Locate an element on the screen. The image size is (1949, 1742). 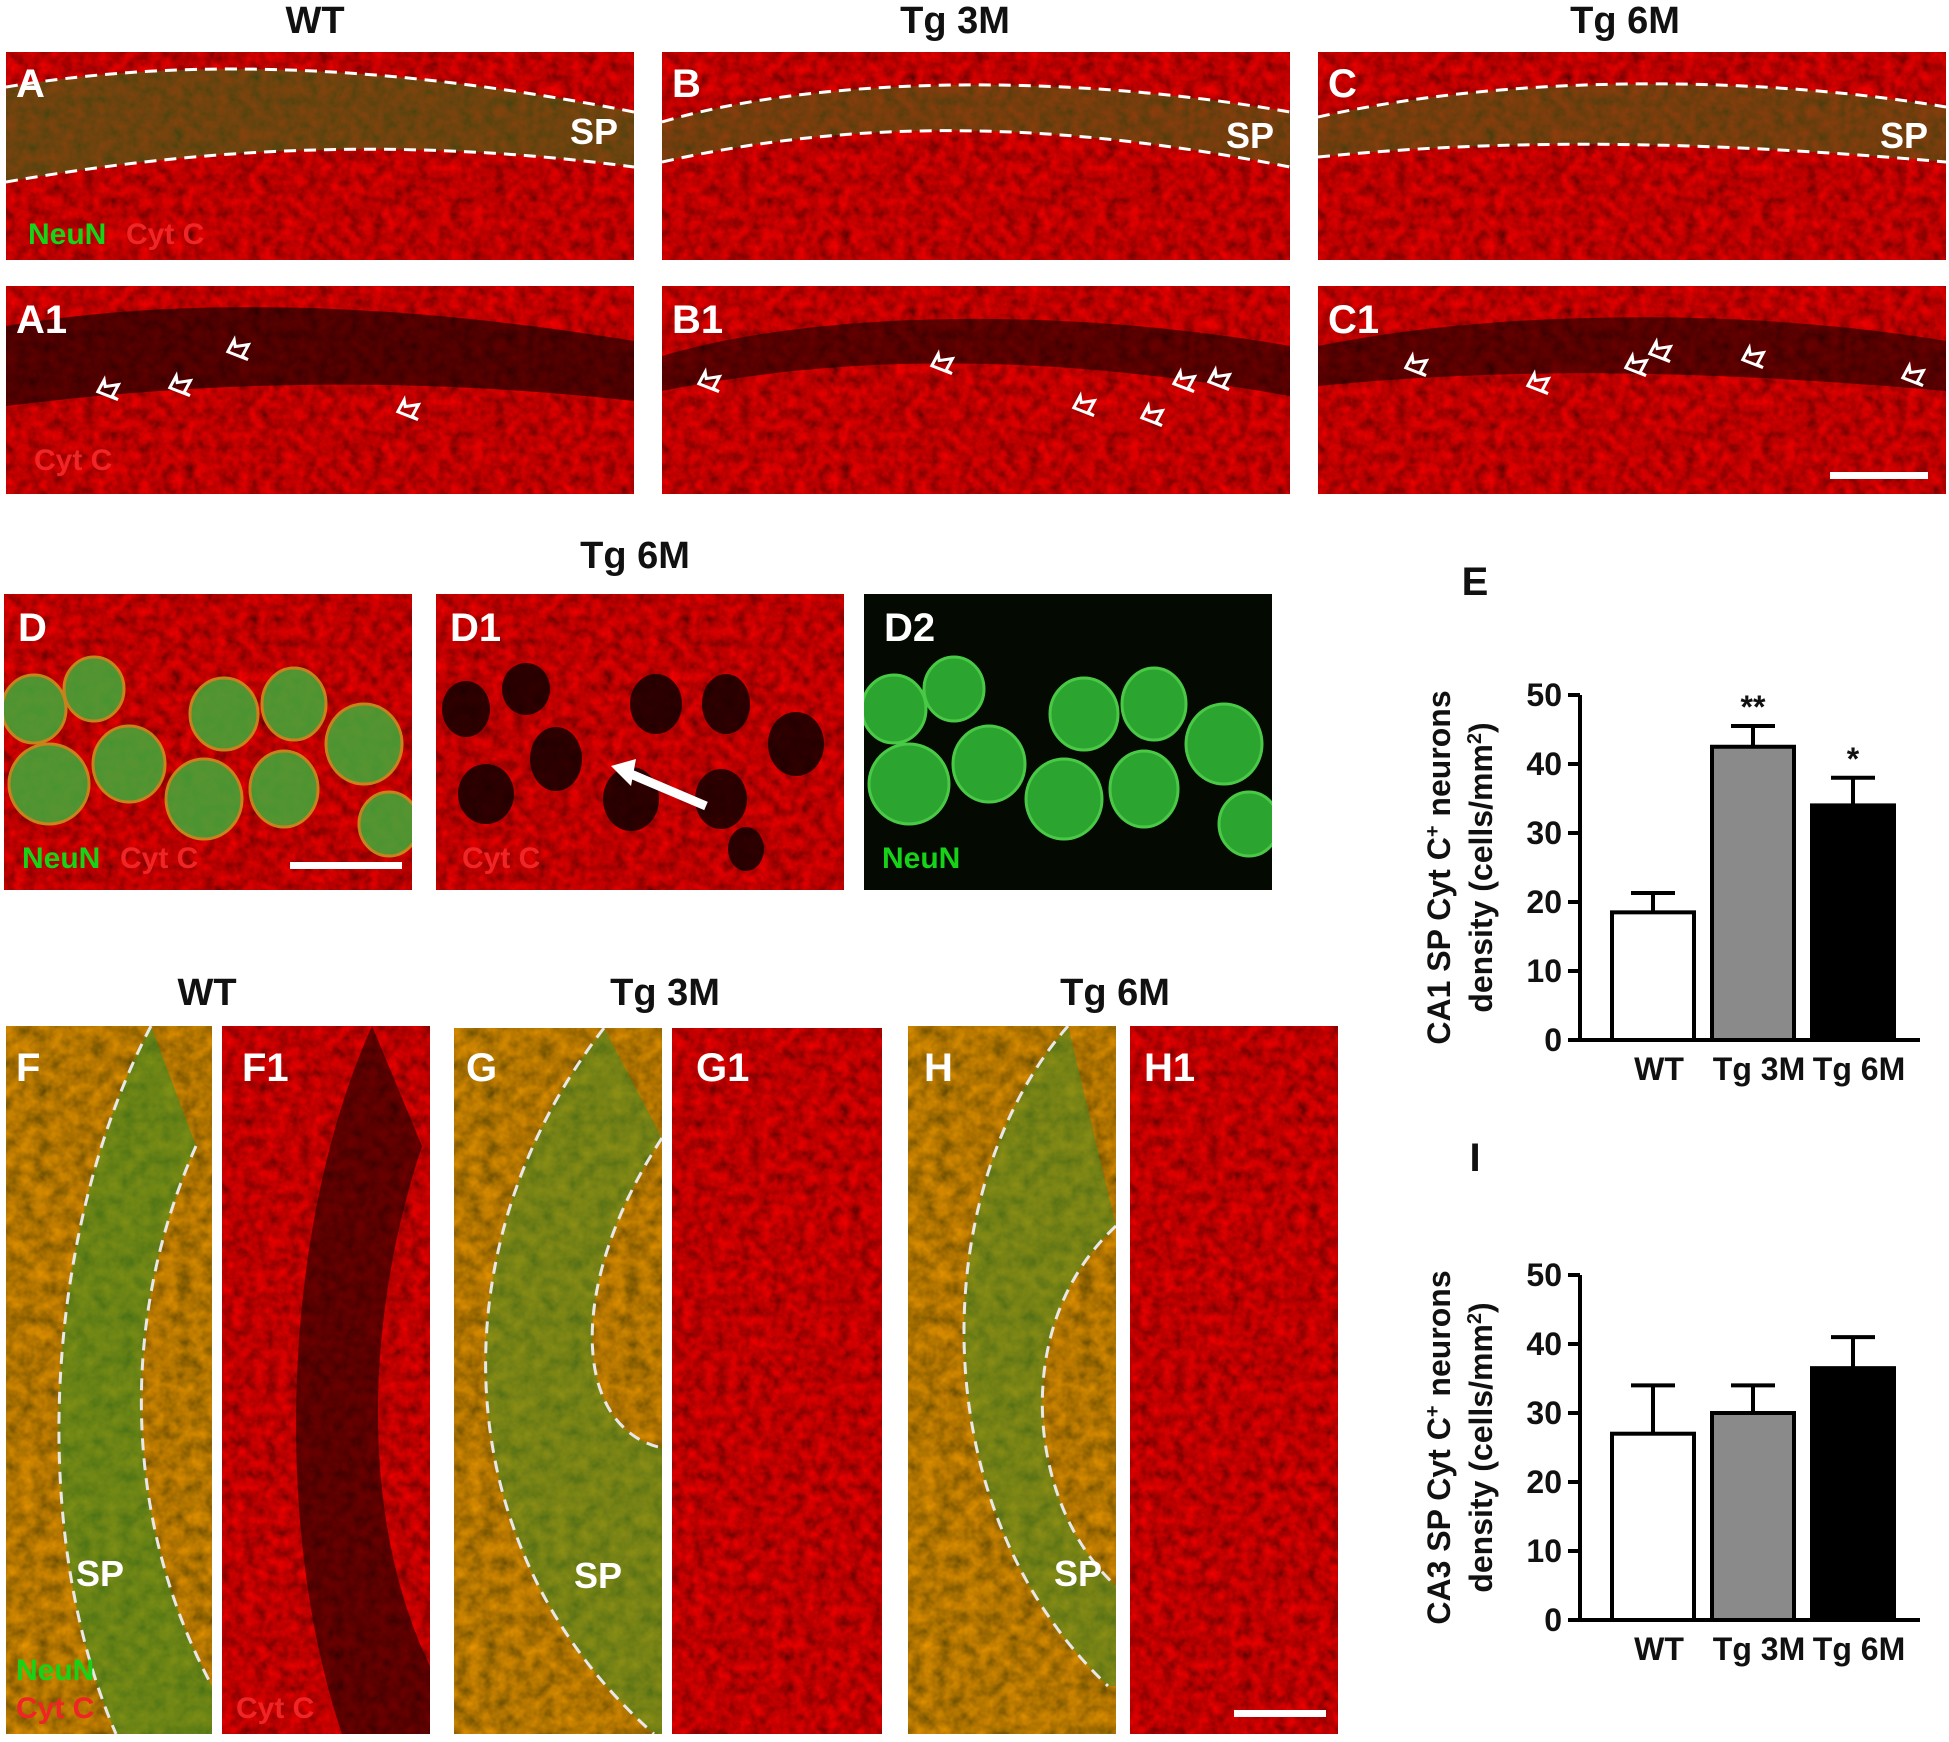
x-tick-label: Tg 3M is located at coordinates (1759, 1649).